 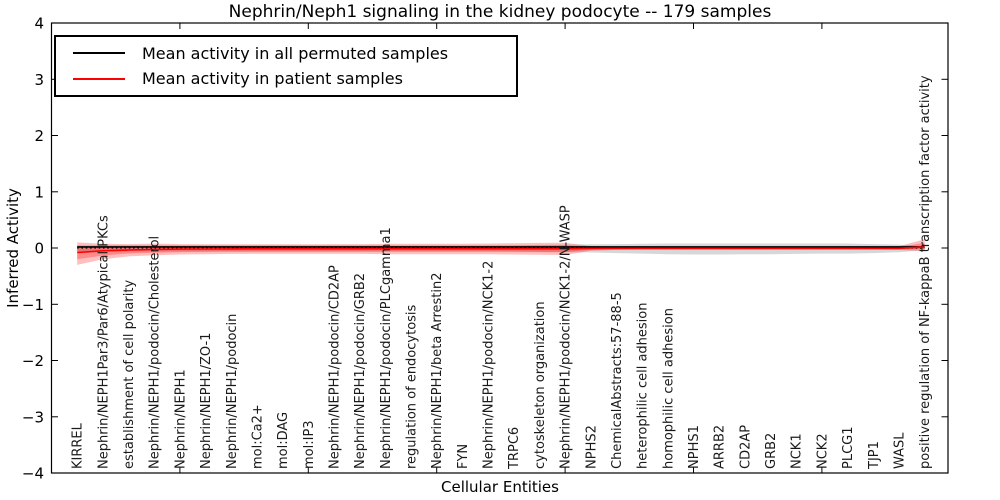 What do you see at coordinates (99, 78) in the screenshot?
I see `legend-line-sample-patient` at bounding box center [99, 78].